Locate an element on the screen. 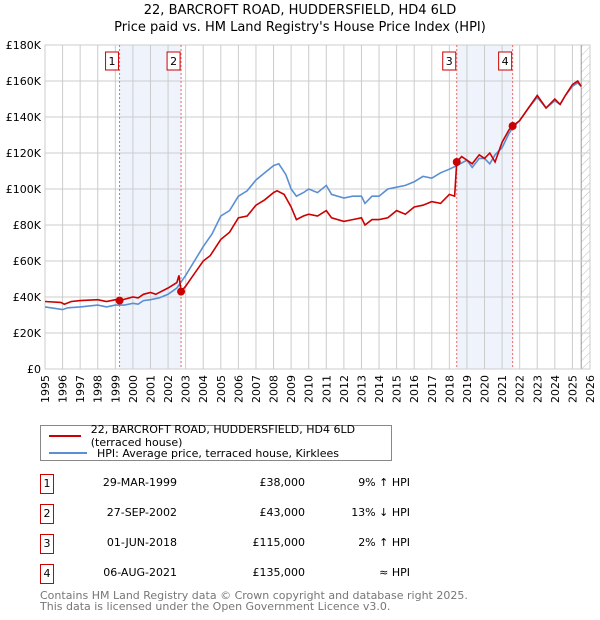  sale-hpi-diff: 2% ↑ HPI is located at coordinates (384, 542).